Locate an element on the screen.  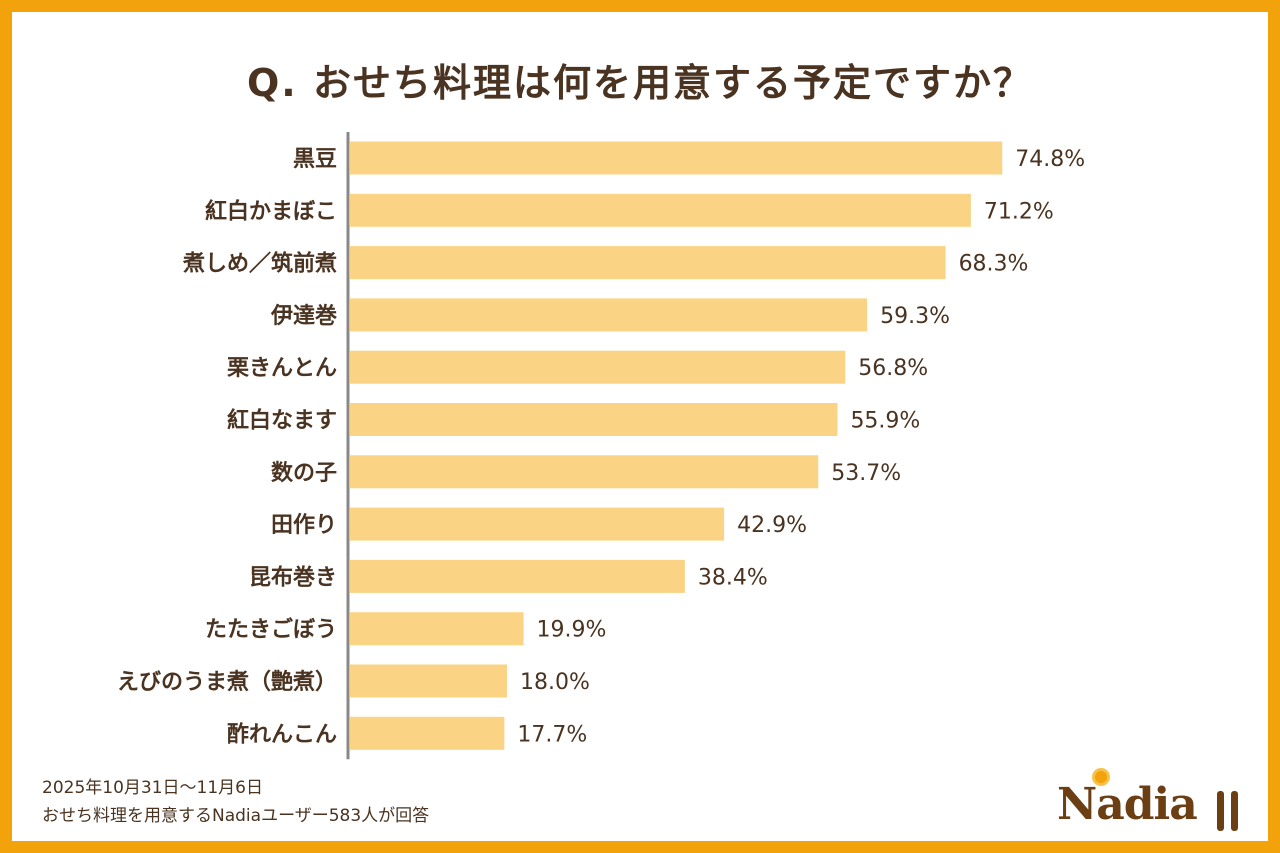
value-label: 74.8% is located at coordinates (1050, 159).